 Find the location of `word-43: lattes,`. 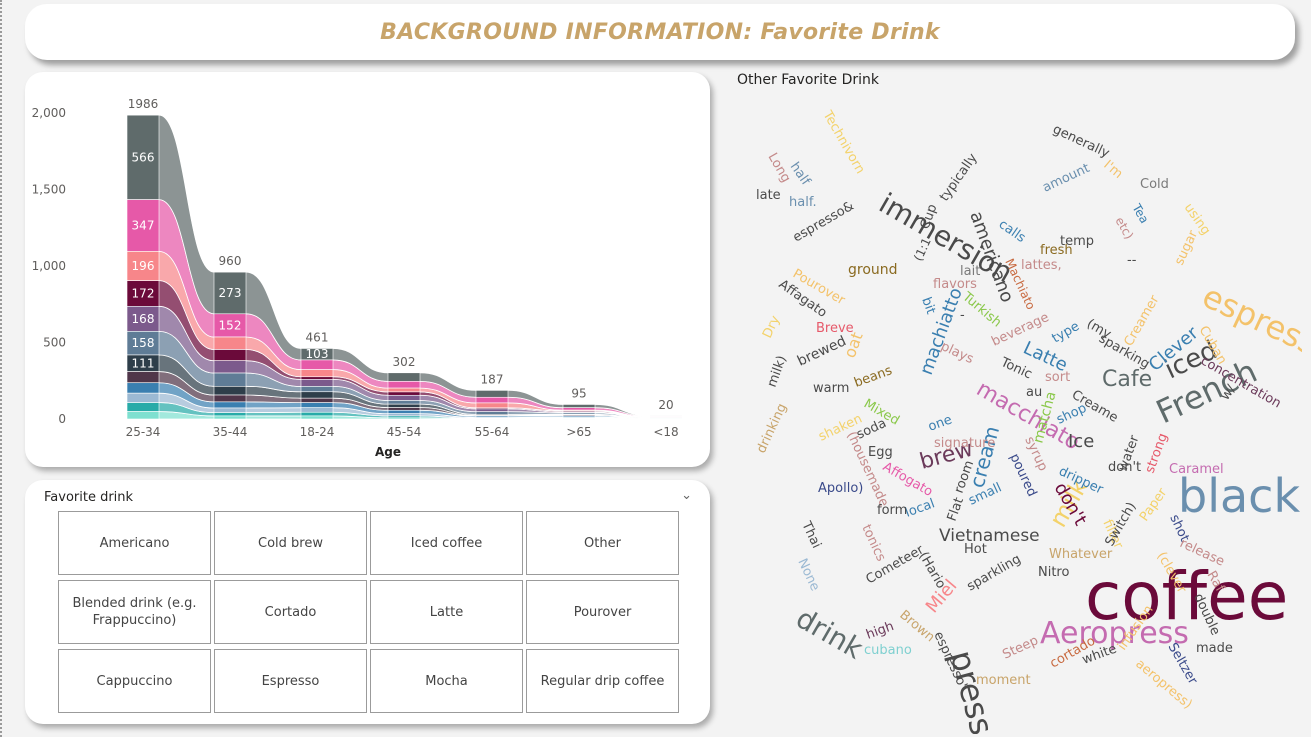

word-43: lattes, is located at coordinates (1041, 265).